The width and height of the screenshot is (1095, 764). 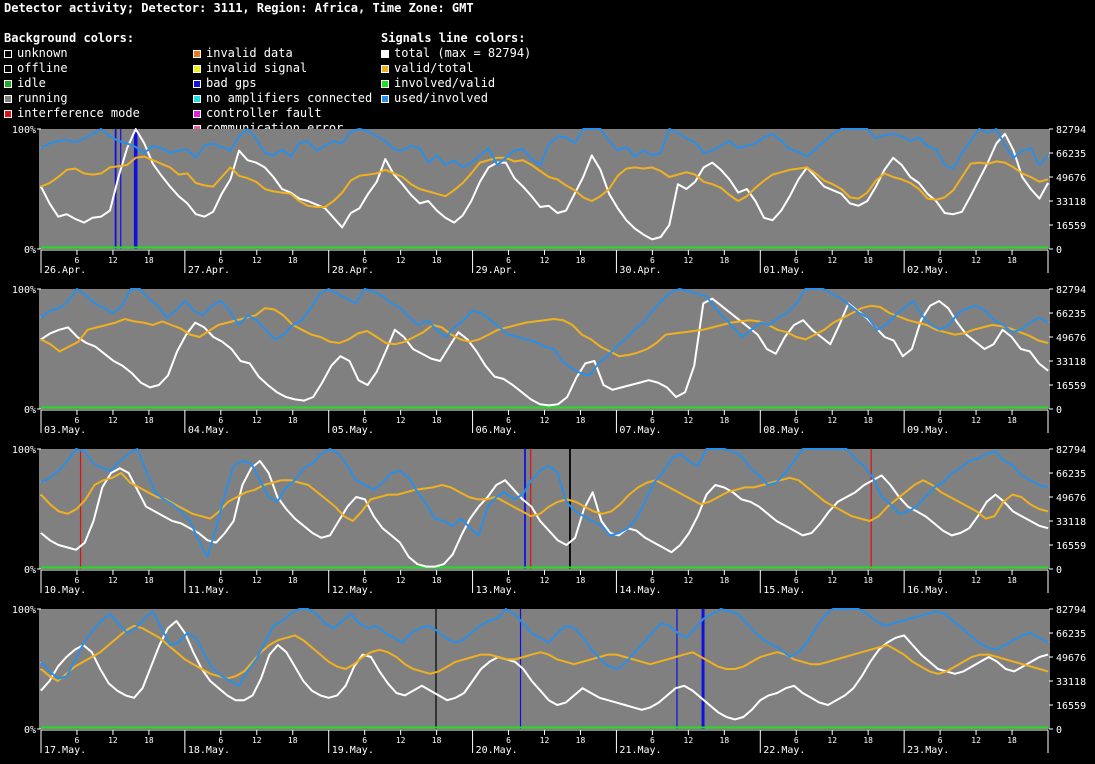 I want to click on day-label: 09.May., so click(x=928, y=430).